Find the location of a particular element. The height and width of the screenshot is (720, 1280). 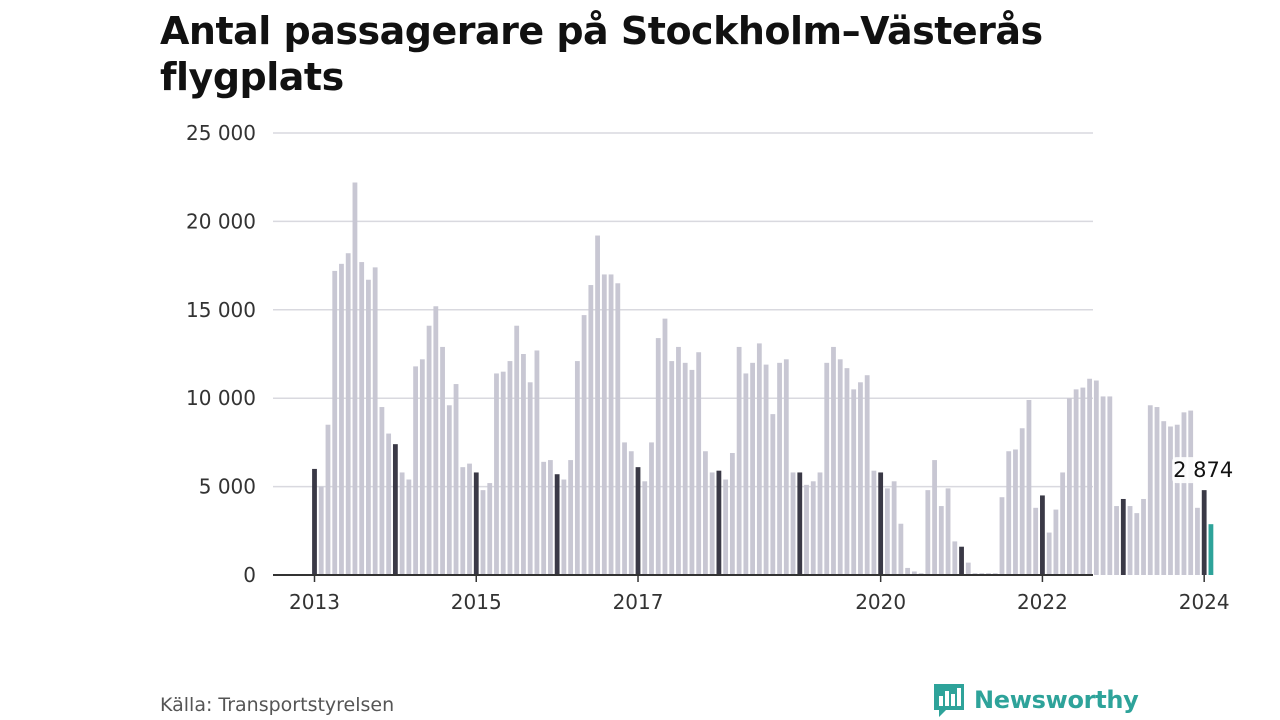

annotation: 2 874 is located at coordinates (1203, 470).